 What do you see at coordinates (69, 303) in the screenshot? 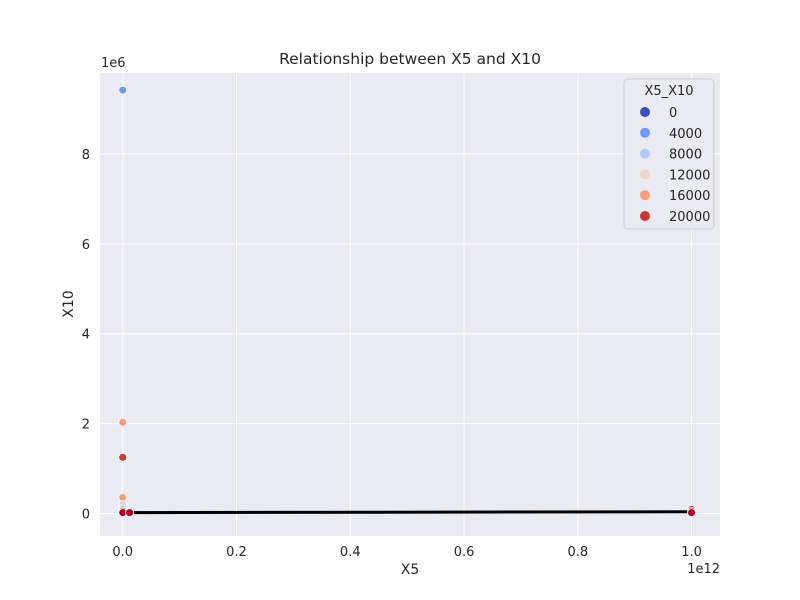
I see `y-axis-label: X10` at bounding box center [69, 303].